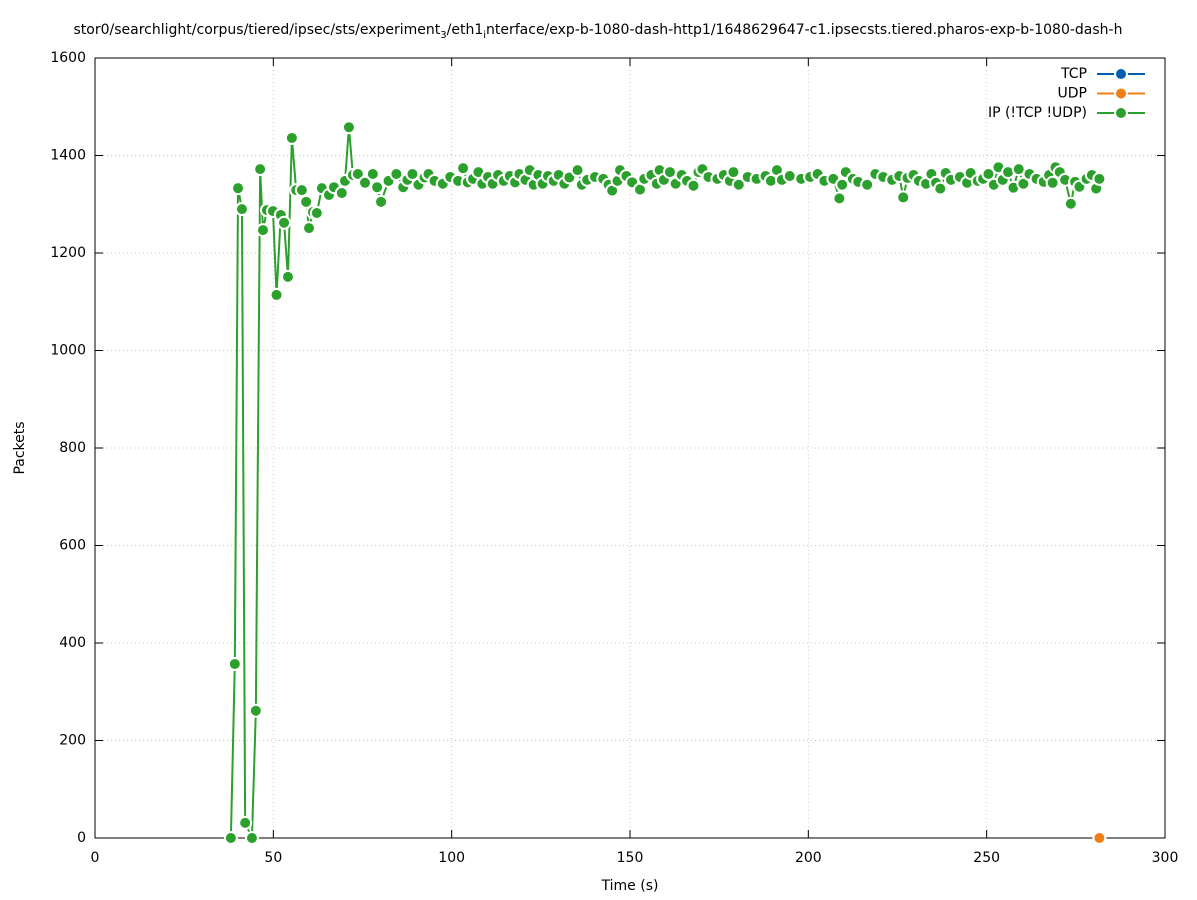 The height and width of the screenshot is (900, 1197). I want to click on y-axis-label: Packets, so click(20, 447).